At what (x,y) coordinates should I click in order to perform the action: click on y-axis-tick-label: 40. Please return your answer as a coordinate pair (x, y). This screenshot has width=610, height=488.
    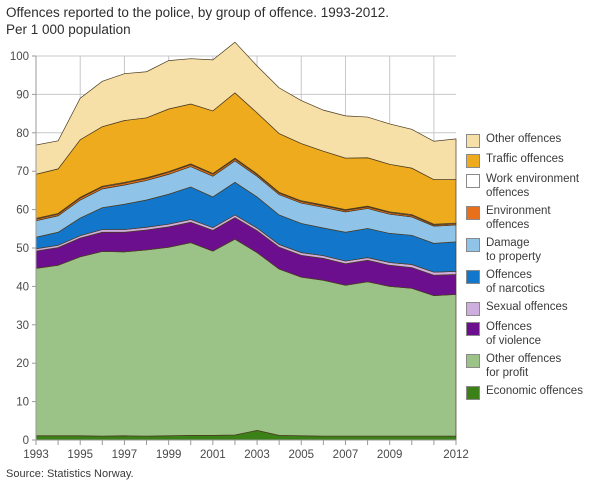
    Looking at the image, I should click on (22, 287).